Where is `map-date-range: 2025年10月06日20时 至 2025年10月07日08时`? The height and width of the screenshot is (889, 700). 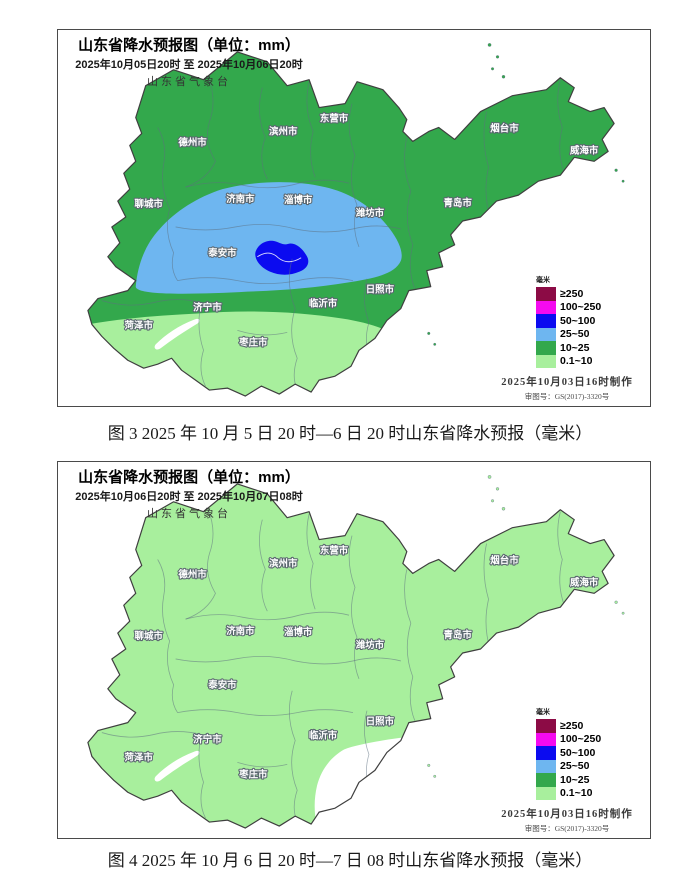
map-date-range: 2025年10月06日20时 至 2025年10月07日08时 is located at coordinates (189, 496).